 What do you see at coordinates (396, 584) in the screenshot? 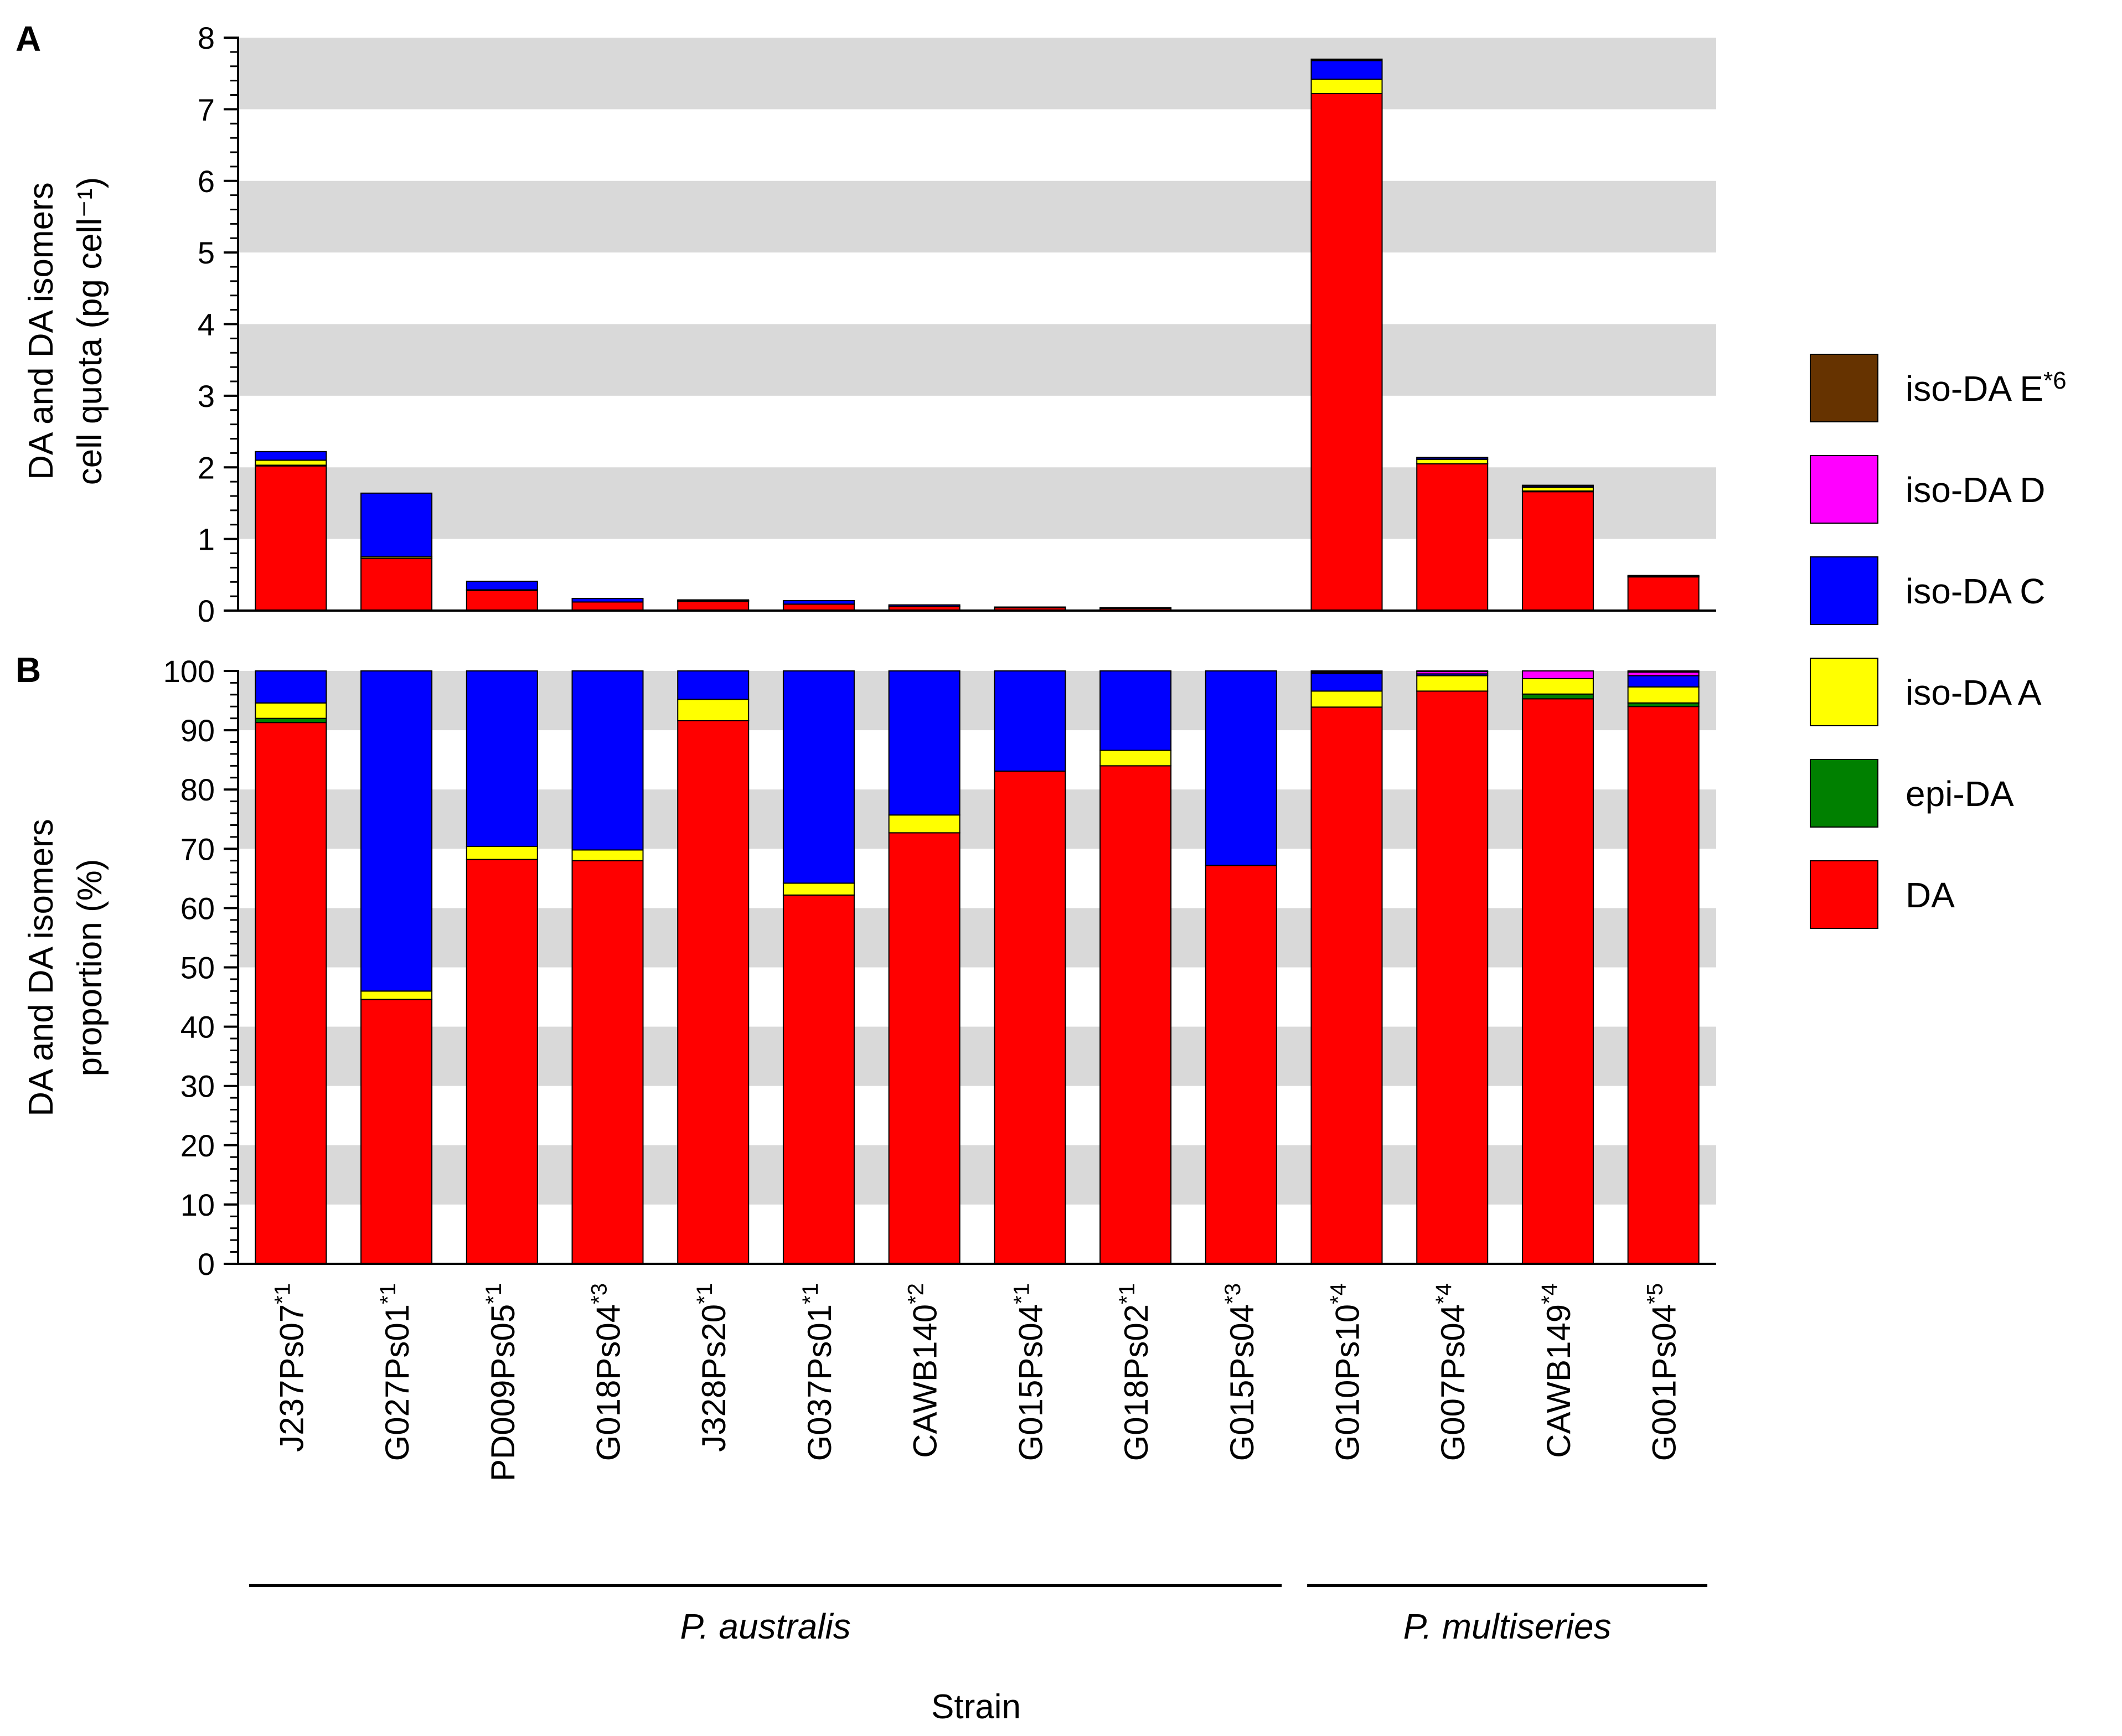
I see `panel-a-bar-1-da` at bounding box center [396, 584].